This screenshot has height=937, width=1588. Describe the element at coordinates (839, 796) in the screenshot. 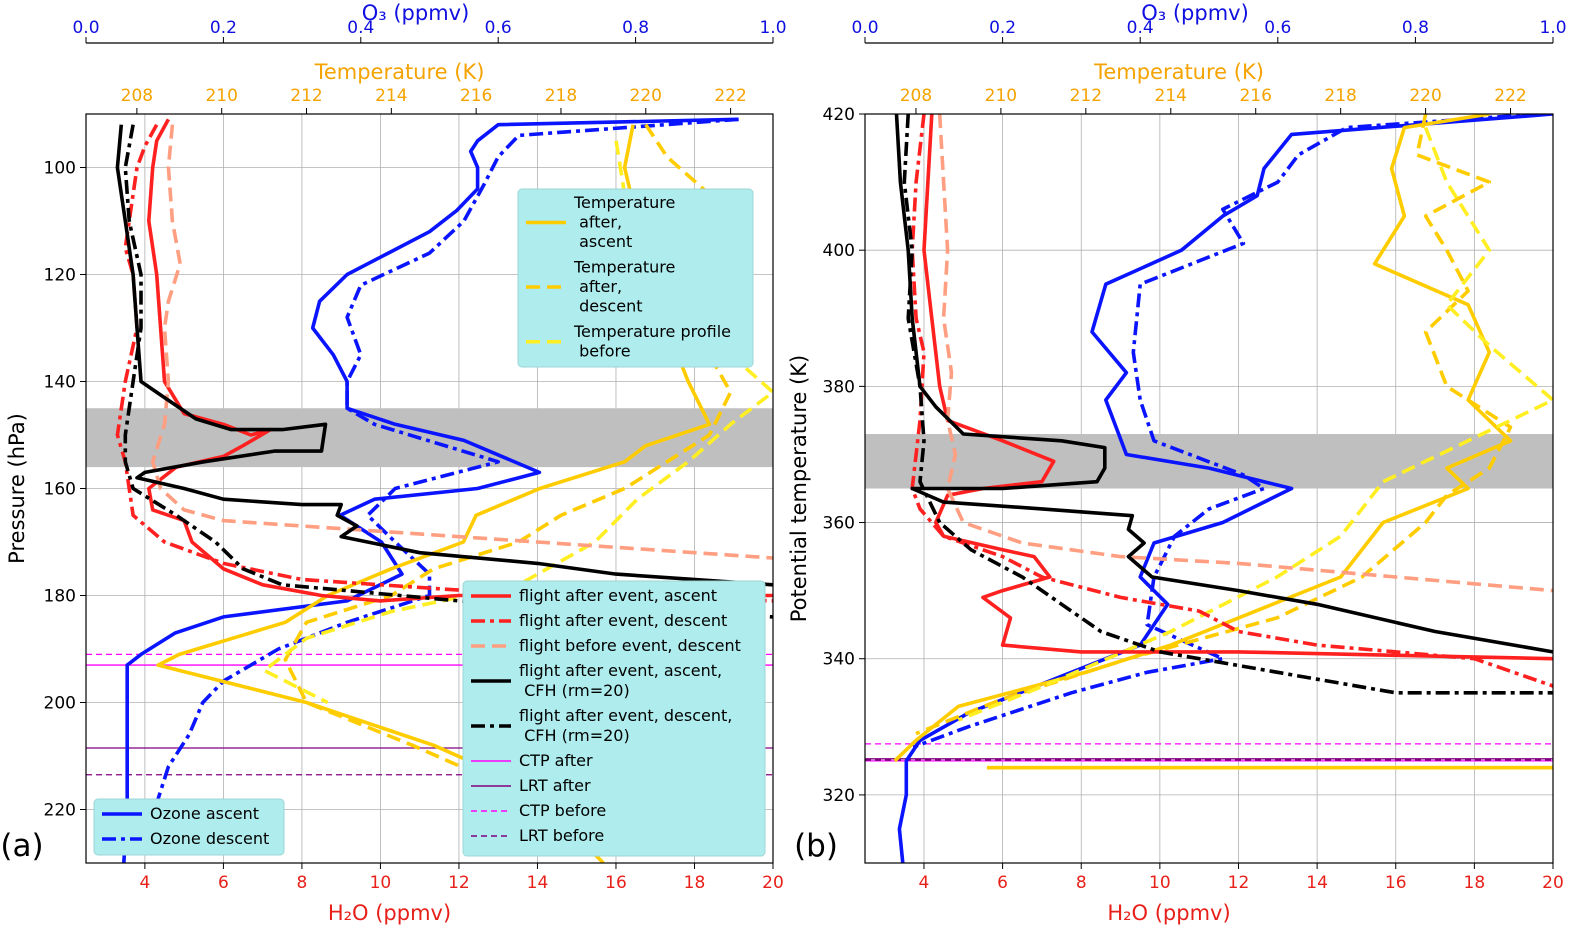

I see `y-tick-label: 320` at that location.